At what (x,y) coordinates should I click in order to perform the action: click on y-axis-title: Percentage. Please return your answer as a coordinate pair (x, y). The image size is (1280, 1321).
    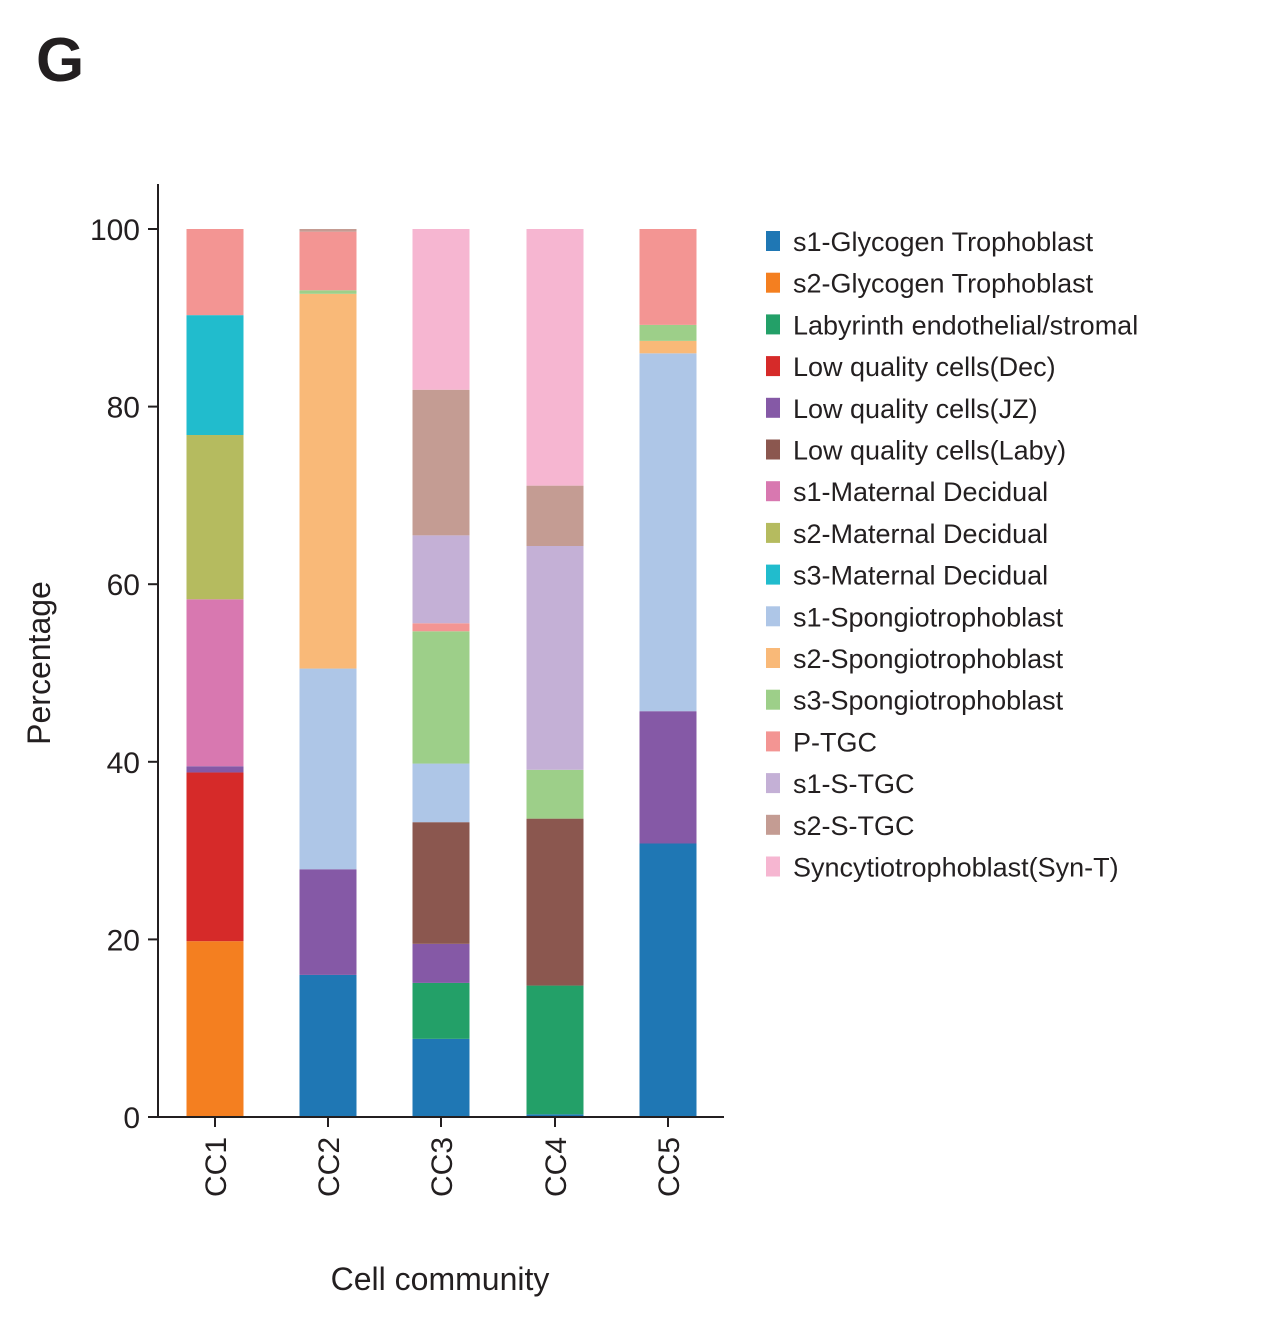
    Looking at the image, I should click on (39, 663).